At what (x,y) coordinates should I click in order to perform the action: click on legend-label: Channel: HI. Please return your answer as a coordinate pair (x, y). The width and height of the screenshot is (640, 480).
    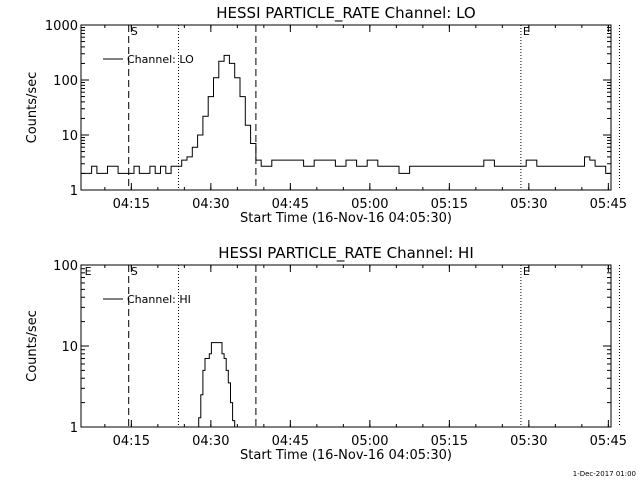
    Looking at the image, I should click on (159, 299).